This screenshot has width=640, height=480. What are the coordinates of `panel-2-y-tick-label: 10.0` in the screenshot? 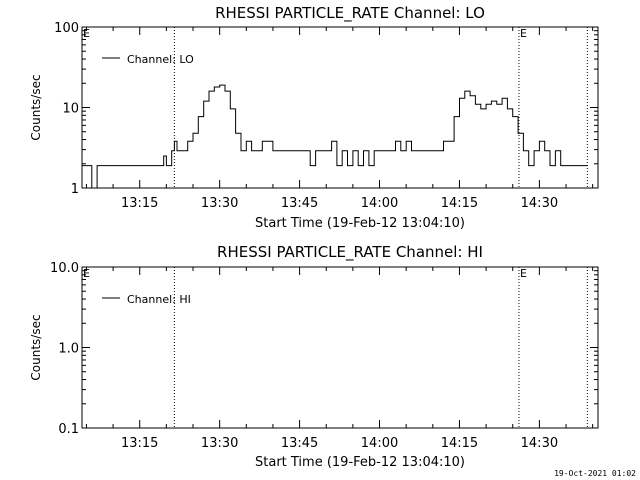 It's located at (64, 268).